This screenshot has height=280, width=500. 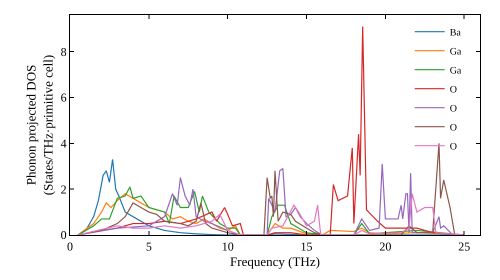 What do you see at coordinates (63, 235) in the screenshot?
I see `y-tick-label: 0` at bounding box center [63, 235].